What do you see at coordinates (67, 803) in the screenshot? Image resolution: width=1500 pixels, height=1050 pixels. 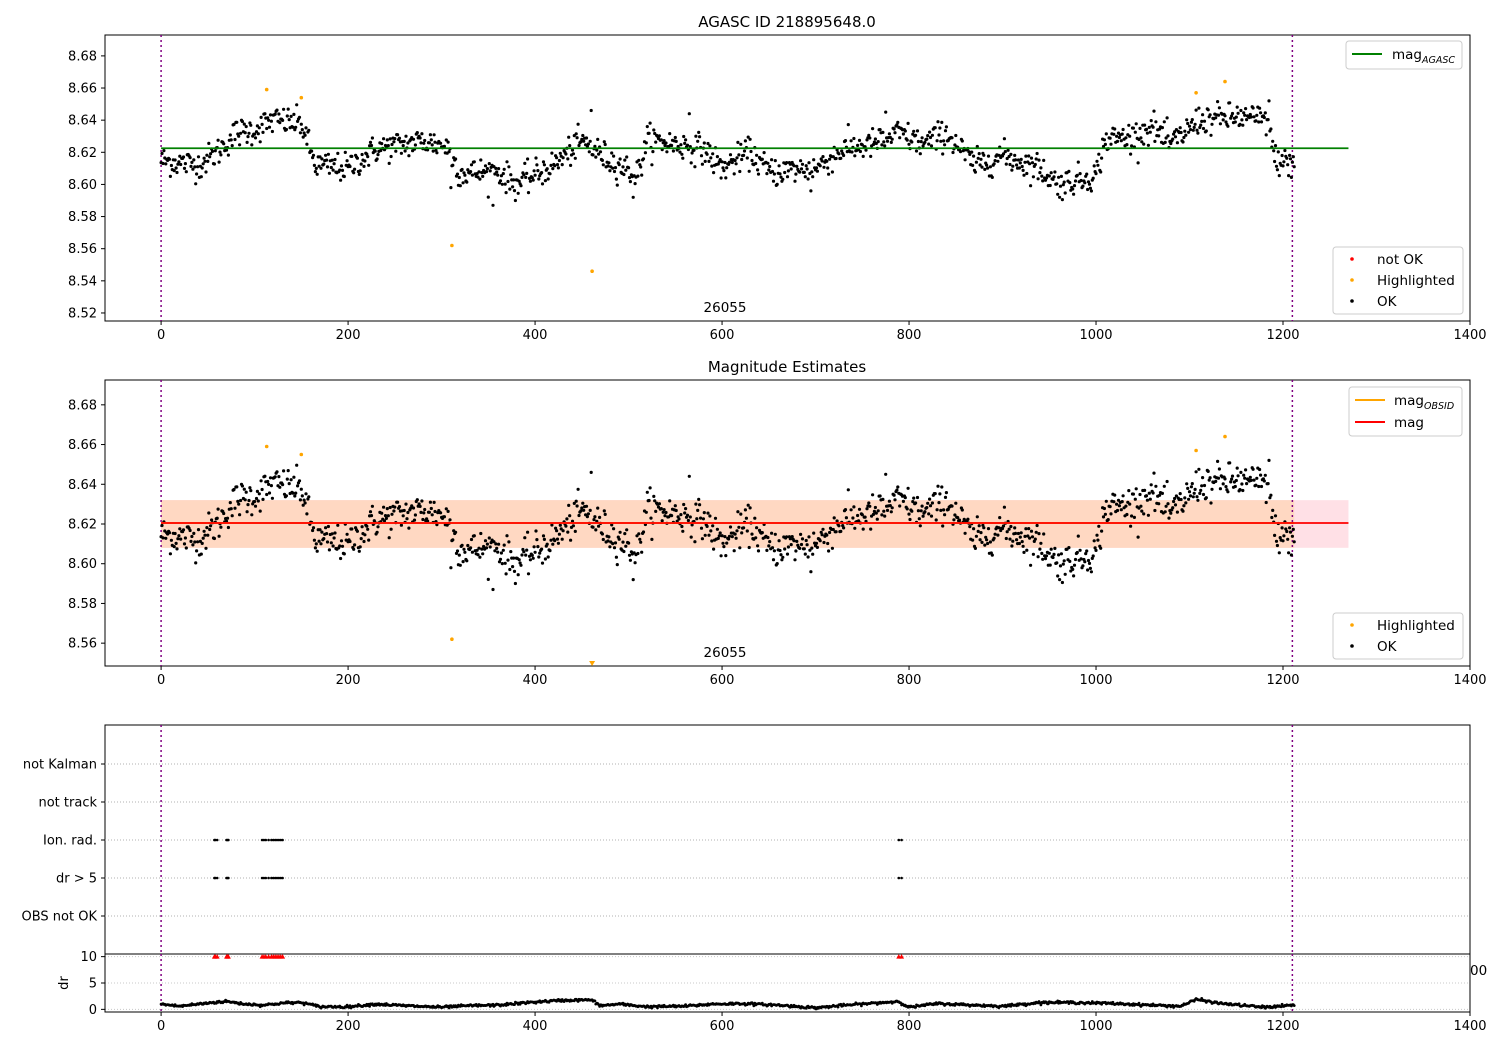 I see `category-label: not track` at bounding box center [67, 803].